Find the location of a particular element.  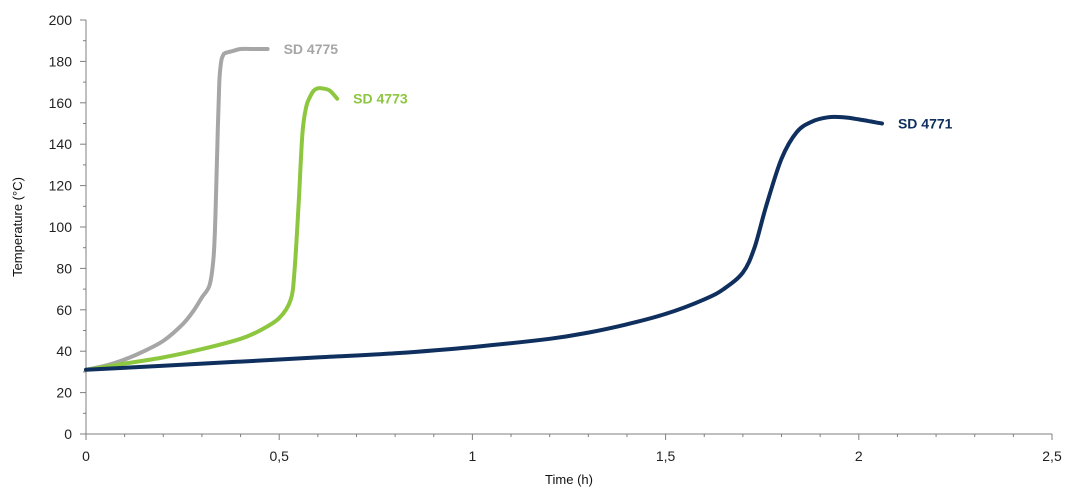

y-tick-label: 140 is located at coordinates (61, 144).